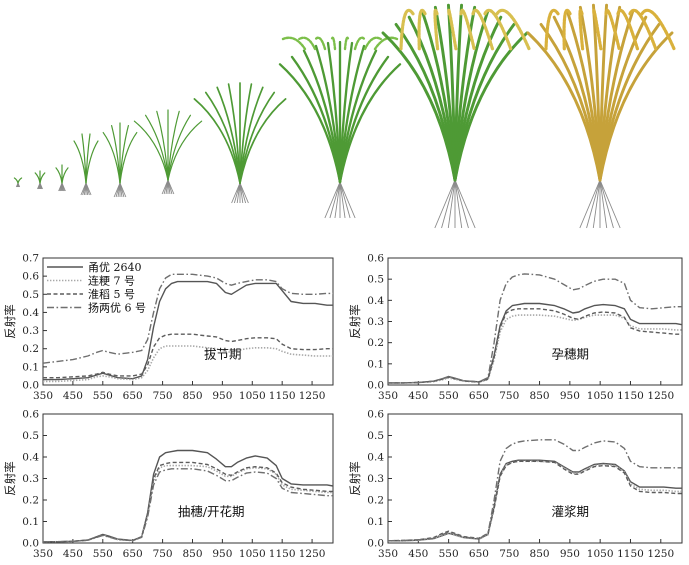  I want to click on stage-label: 拔节期, so click(223, 353).